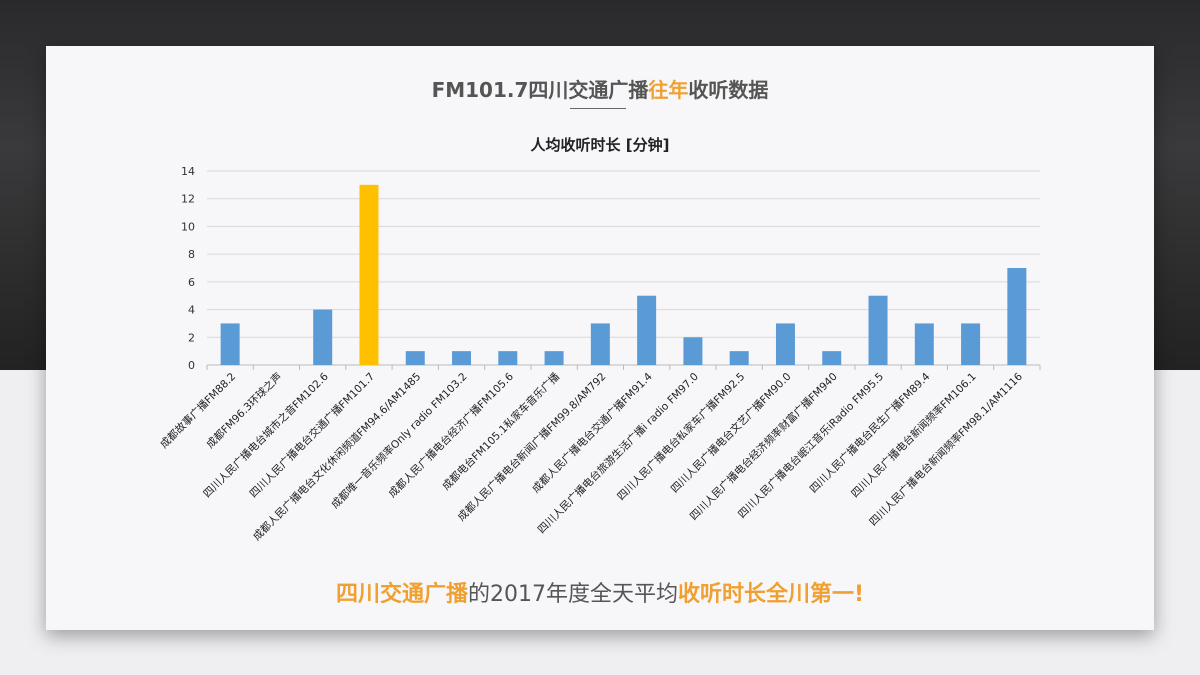  I want to click on x-tick-label: 四川人民广播电台旅游生活广播i radio FM97.0, so click(618, 453).